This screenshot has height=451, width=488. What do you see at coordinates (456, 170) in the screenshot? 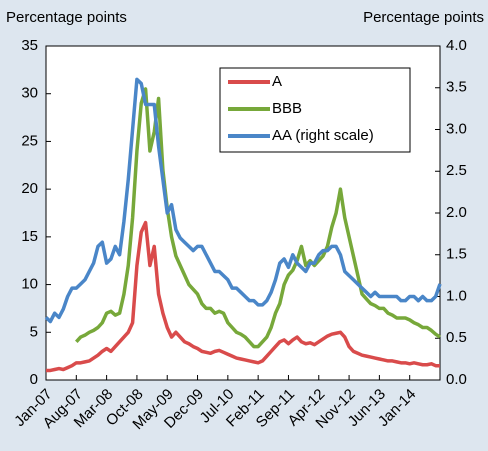
I see `y2-tick-label: 2.5` at bounding box center [456, 170].